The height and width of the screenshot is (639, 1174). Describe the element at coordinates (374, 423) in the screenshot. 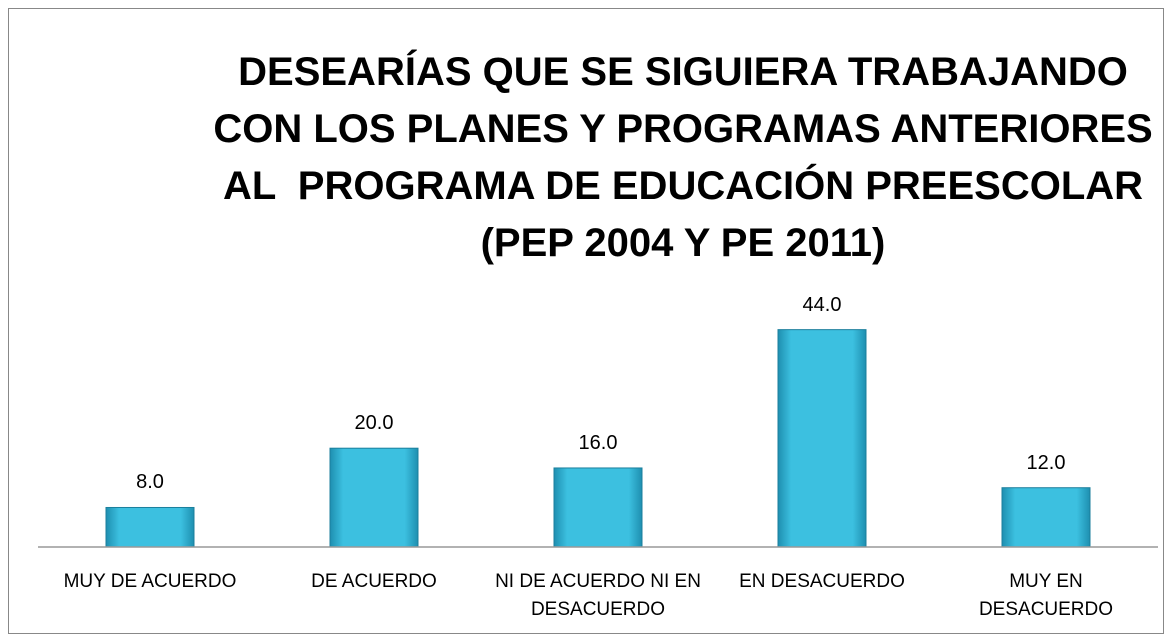

I see `value-label: 20.0` at that location.